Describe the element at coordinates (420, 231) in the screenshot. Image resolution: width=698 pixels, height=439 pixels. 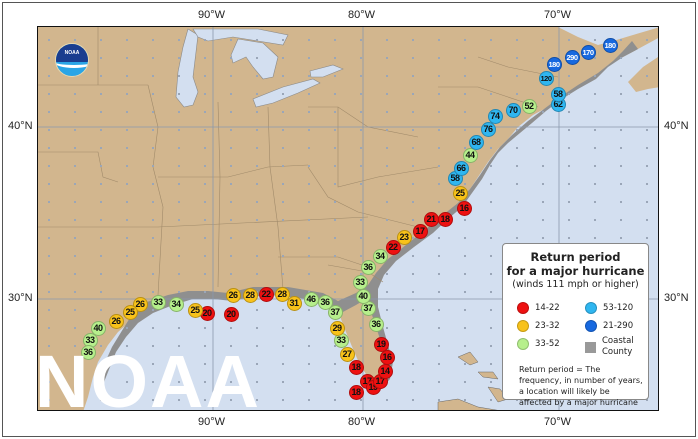
I see `return-period-marker: 17` at that location.